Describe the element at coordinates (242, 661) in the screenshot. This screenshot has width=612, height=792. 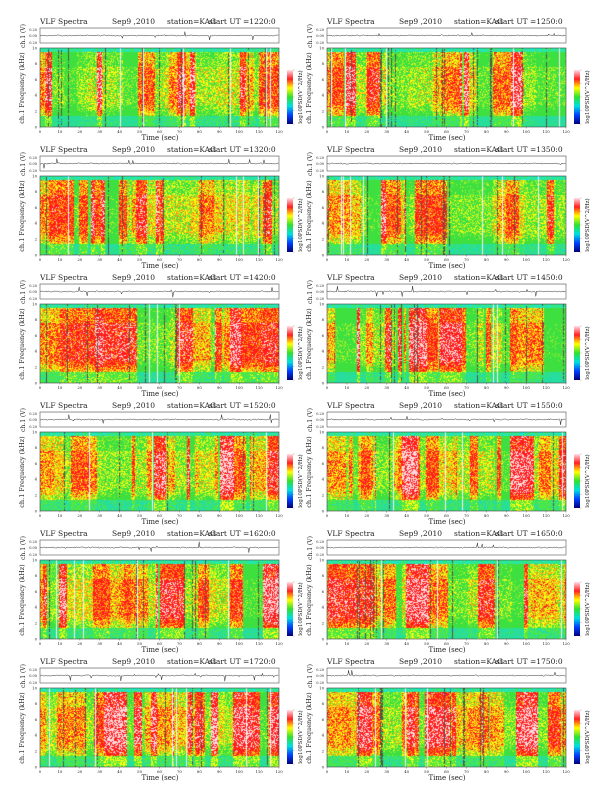
I see `panel-start-ut: start UT =1720:0` at that location.